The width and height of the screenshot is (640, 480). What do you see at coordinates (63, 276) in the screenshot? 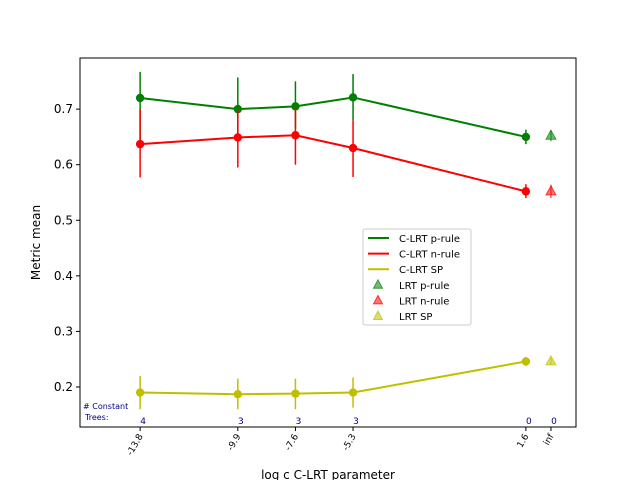
I see `y-tick-label: 0.4` at bounding box center [63, 276].